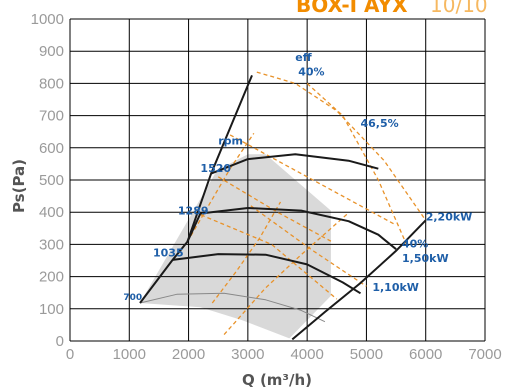 The width and height of the screenshot is (505, 391). I want to click on annotation-label: 1520, so click(215, 168).